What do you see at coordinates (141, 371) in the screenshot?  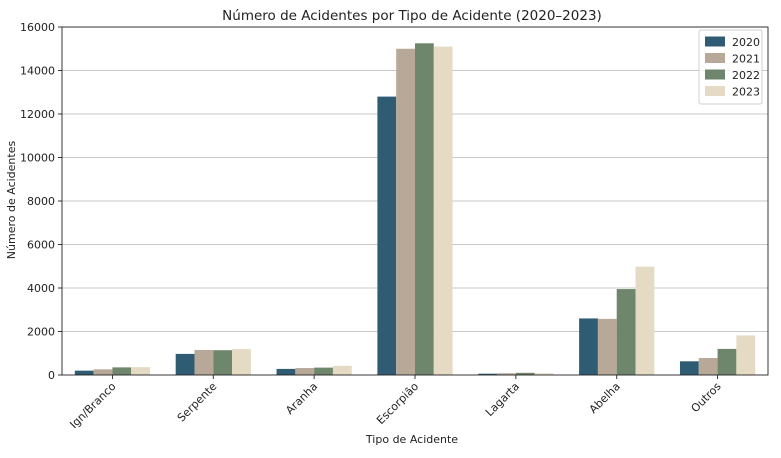 I see `bar-2023-ign-branco` at bounding box center [141, 371].